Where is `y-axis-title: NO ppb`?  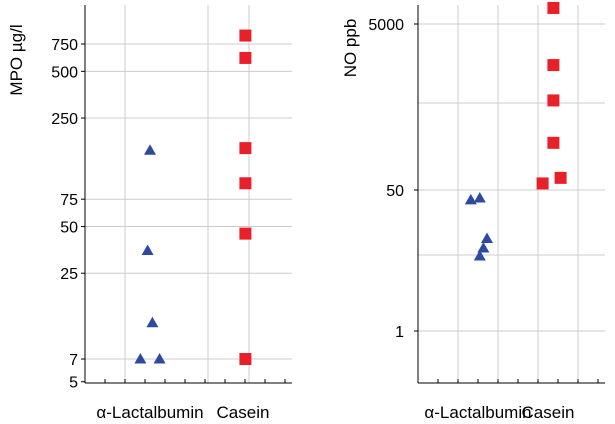
y-axis-title: NO ppb is located at coordinates (350, 48).